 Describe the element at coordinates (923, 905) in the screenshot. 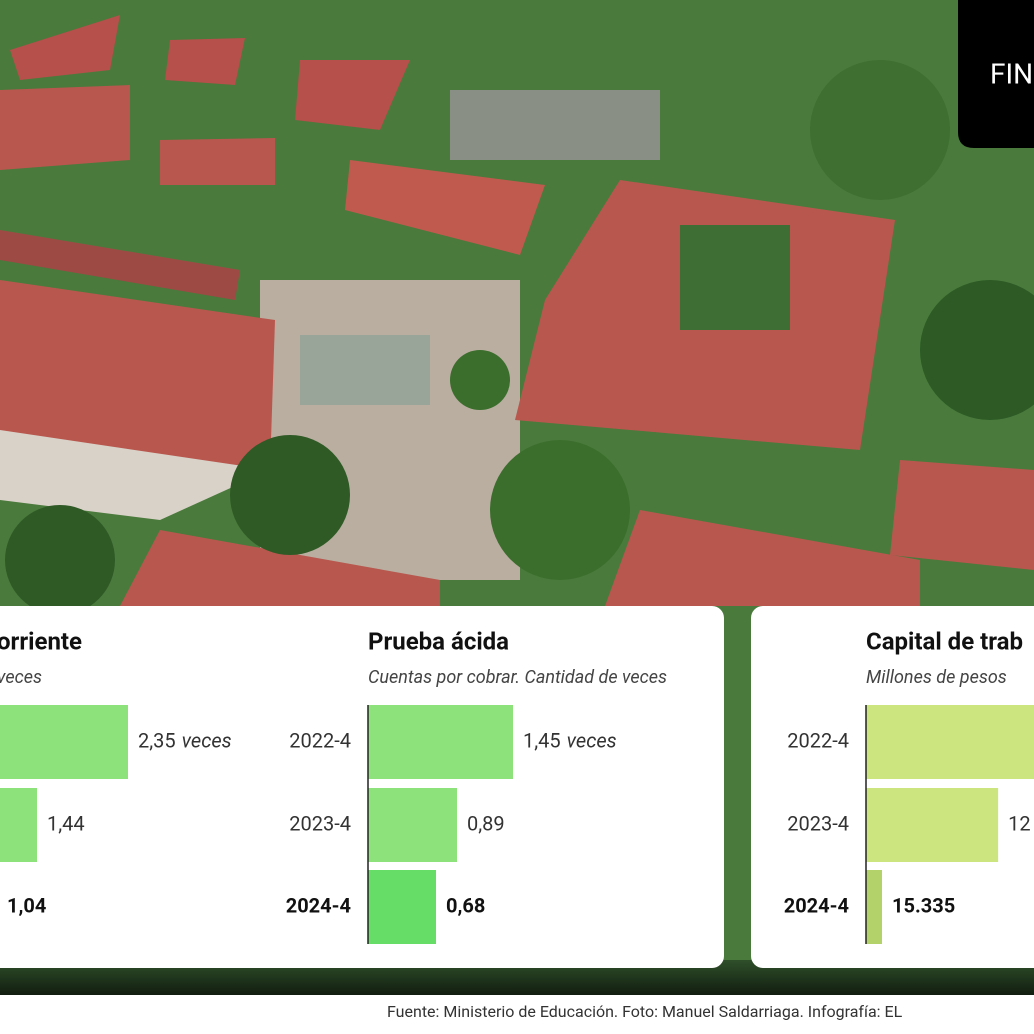

I see `value-label: 15.335` at that location.